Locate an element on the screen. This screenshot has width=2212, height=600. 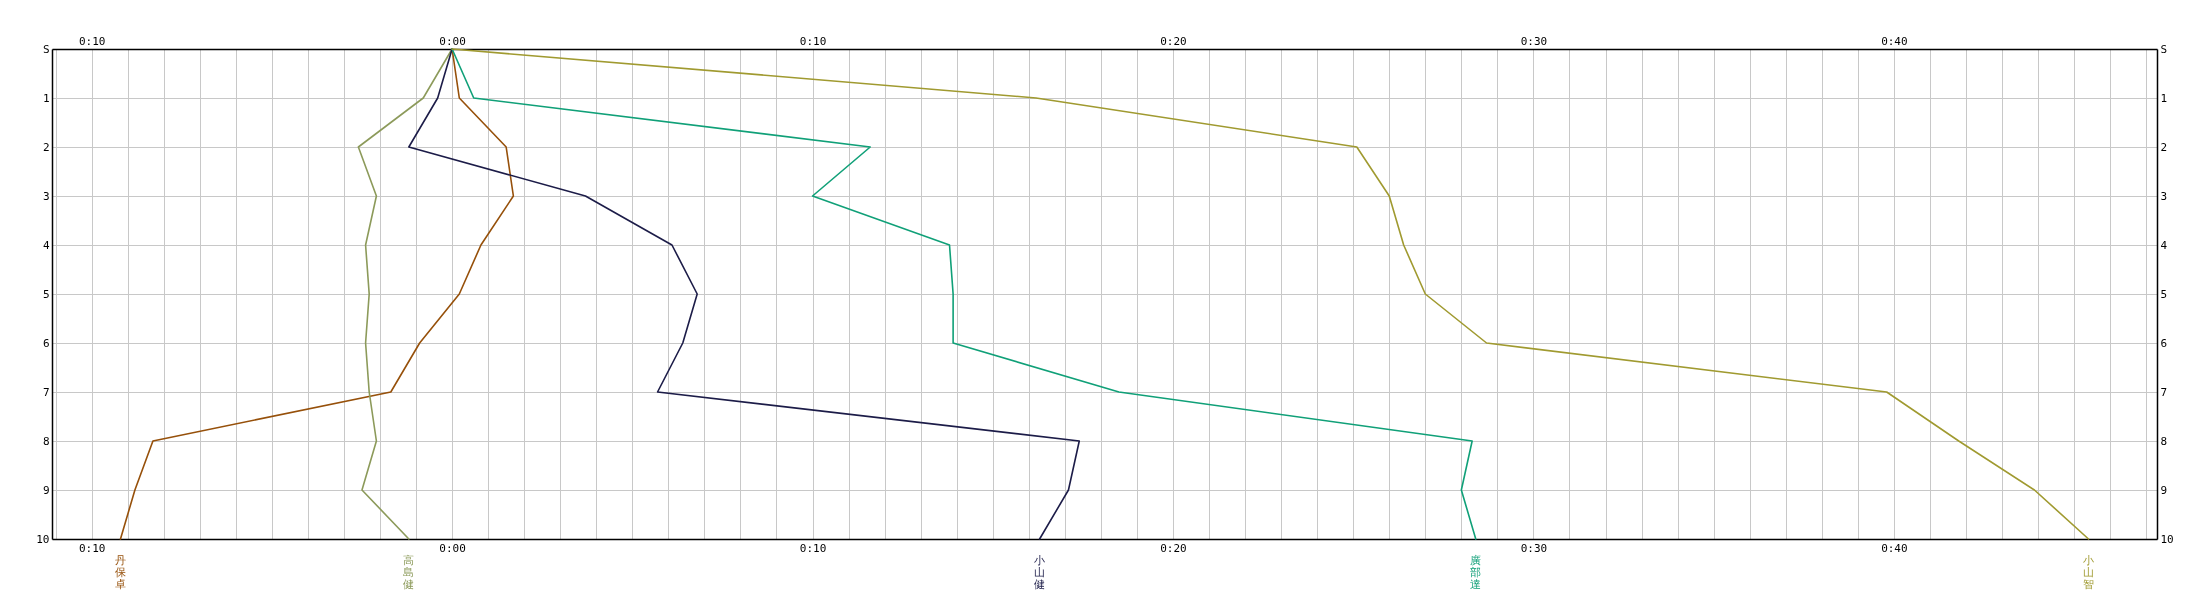
y-tick-label: 5 is located at coordinates (2164, 294).